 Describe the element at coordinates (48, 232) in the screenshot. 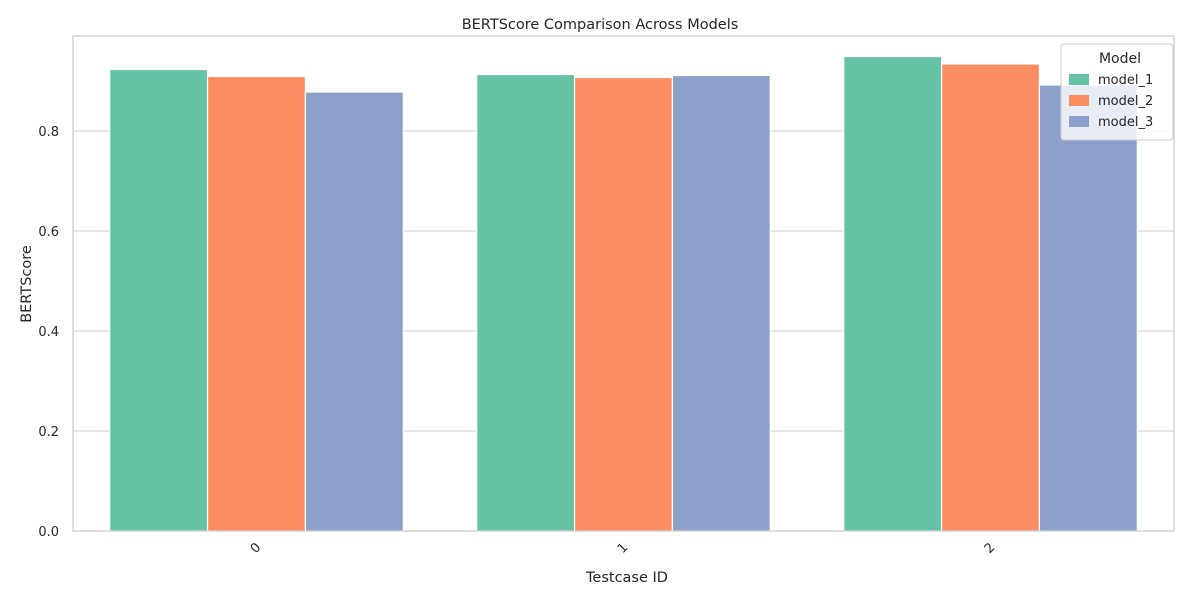

I see `y-tick-label: 0.6` at that location.